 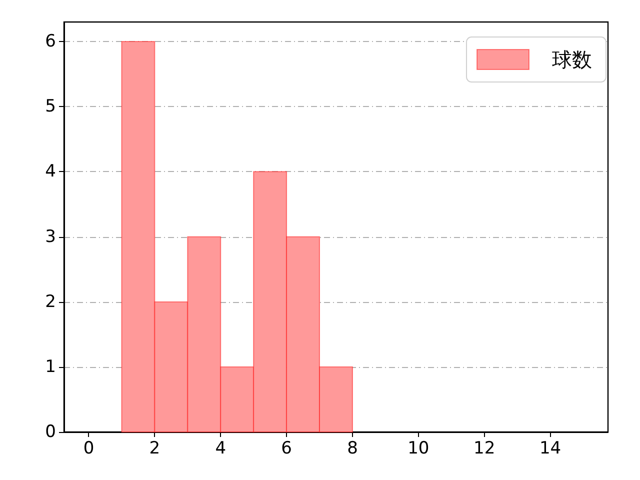 What do you see at coordinates (154, 448) in the screenshot?
I see `x-tick-label: 2` at bounding box center [154, 448].